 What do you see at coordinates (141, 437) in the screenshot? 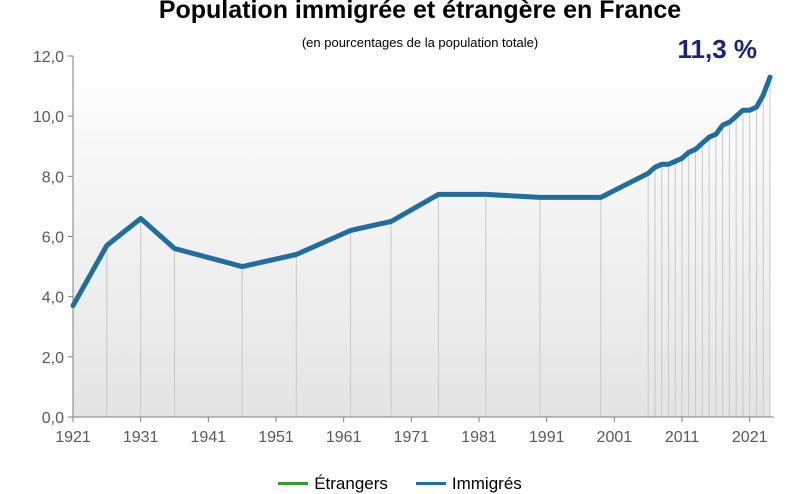
I see `x-tick-label: 1931` at bounding box center [141, 437].